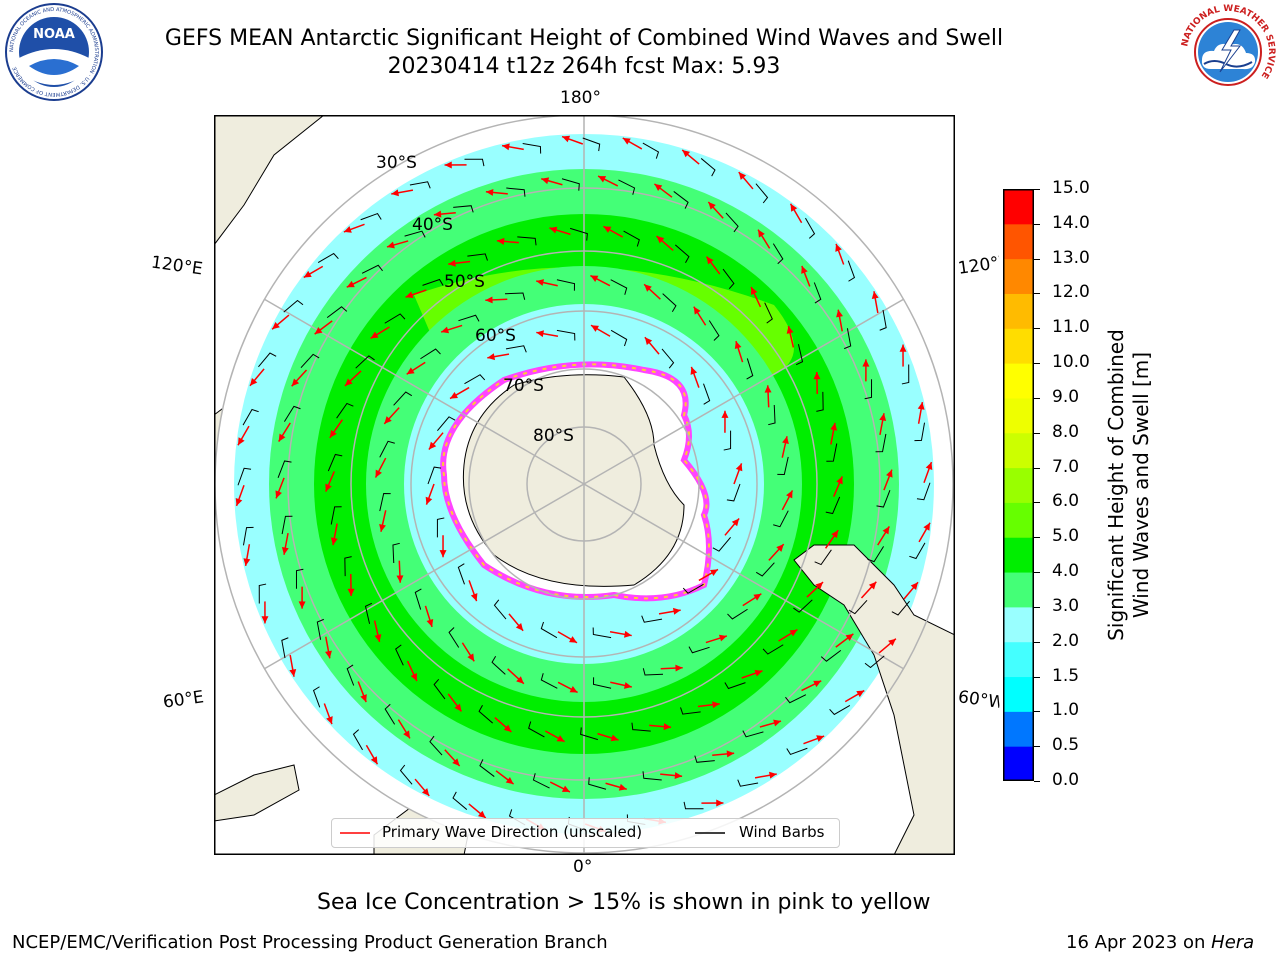 The image size is (1280, 960). Describe the element at coordinates (1071, 222) in the screenshot. I see `colorbar-tick-label: 14.0` at that location.